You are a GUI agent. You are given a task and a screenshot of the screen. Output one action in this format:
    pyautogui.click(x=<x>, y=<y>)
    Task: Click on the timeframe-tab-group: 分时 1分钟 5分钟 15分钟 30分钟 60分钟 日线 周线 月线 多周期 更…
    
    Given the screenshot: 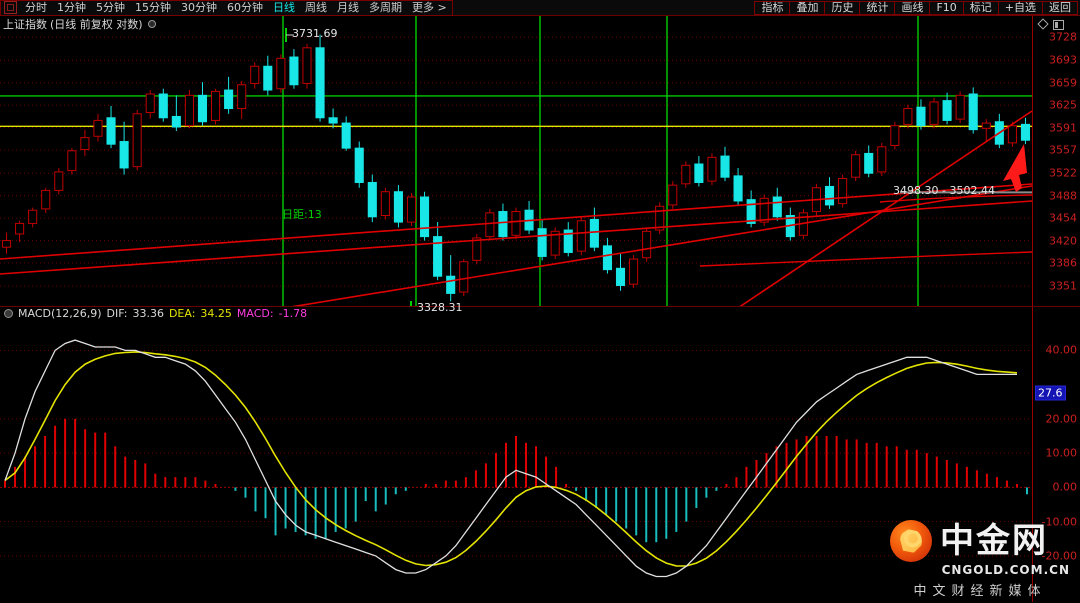 What is the action you would take?
    pyautogui.click(x=226, y=8)
    